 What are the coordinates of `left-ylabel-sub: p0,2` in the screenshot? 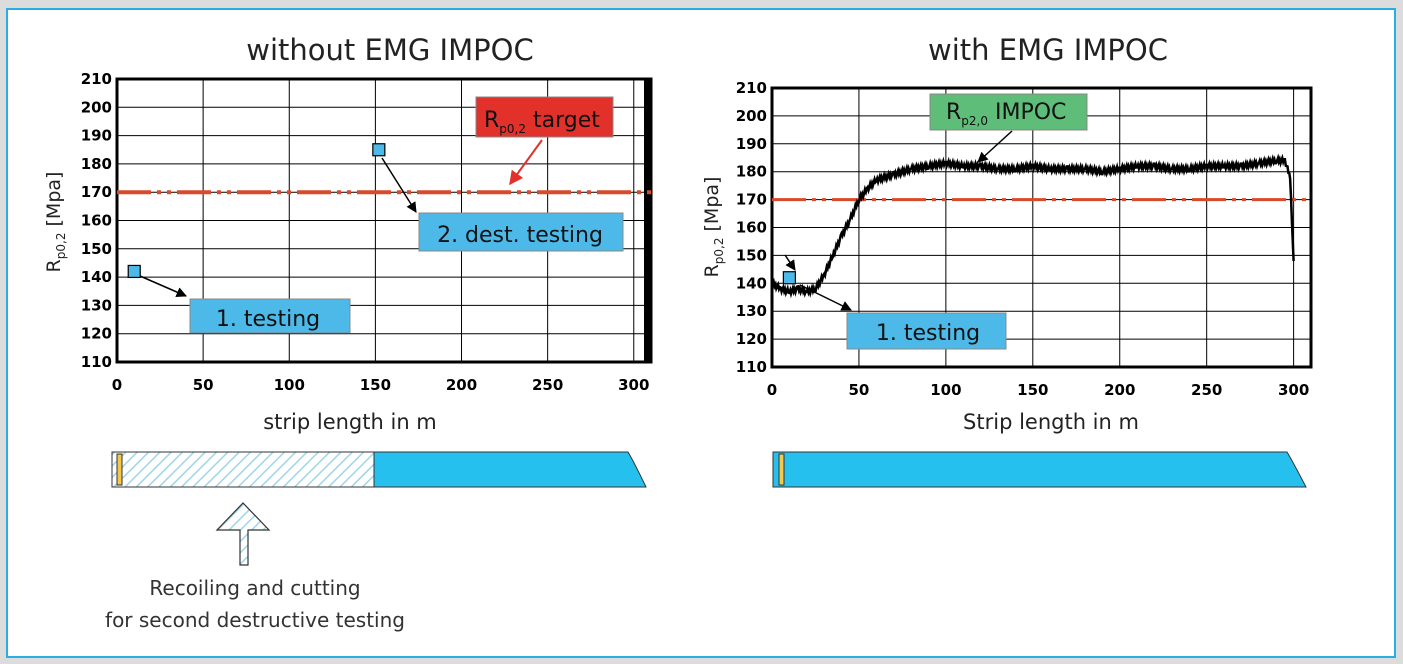 It's located at (61, 246).